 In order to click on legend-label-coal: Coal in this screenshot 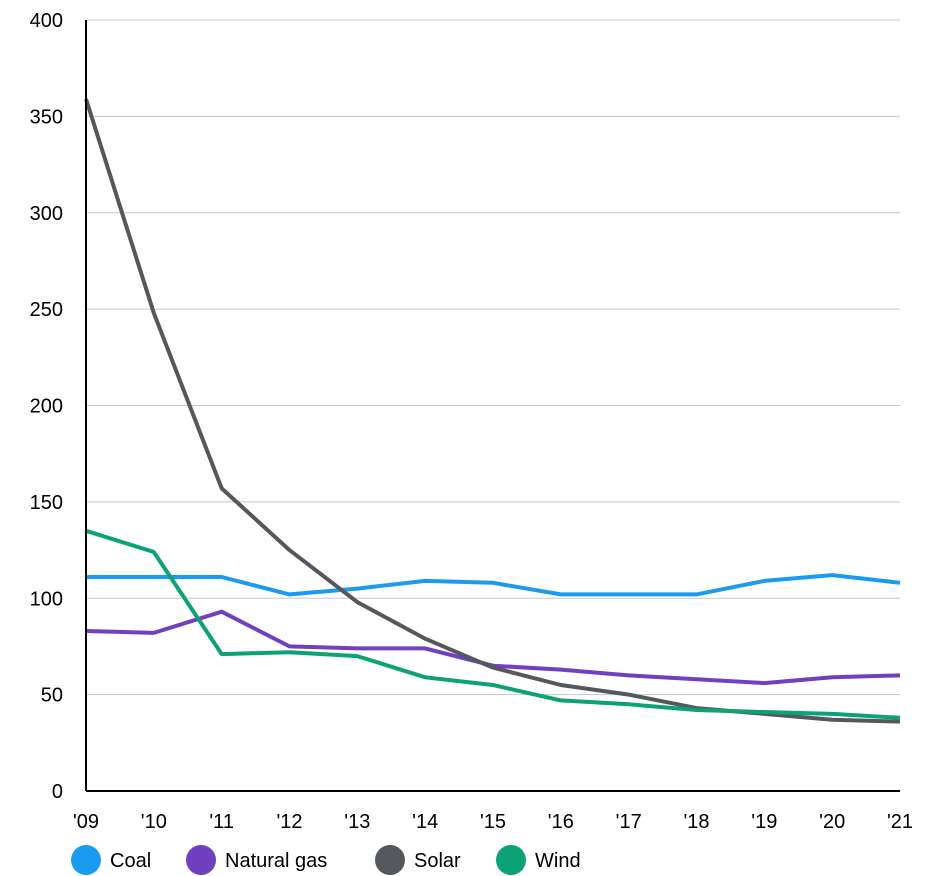, I will do `click(130, 861)`.